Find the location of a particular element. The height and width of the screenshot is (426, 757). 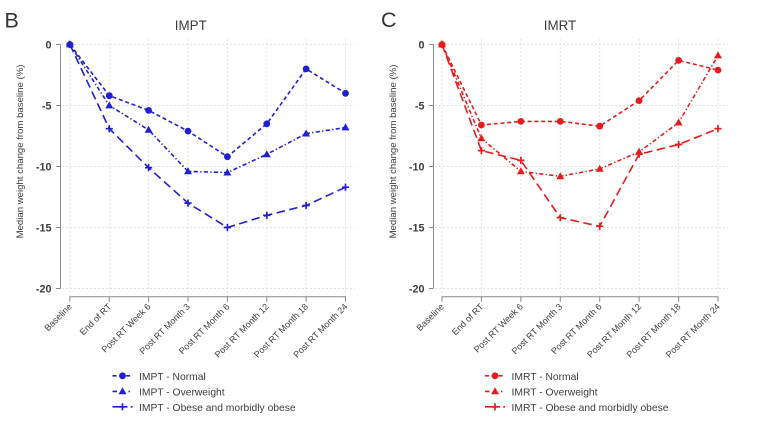

svg-text: C is located at coordinates (389, 20).